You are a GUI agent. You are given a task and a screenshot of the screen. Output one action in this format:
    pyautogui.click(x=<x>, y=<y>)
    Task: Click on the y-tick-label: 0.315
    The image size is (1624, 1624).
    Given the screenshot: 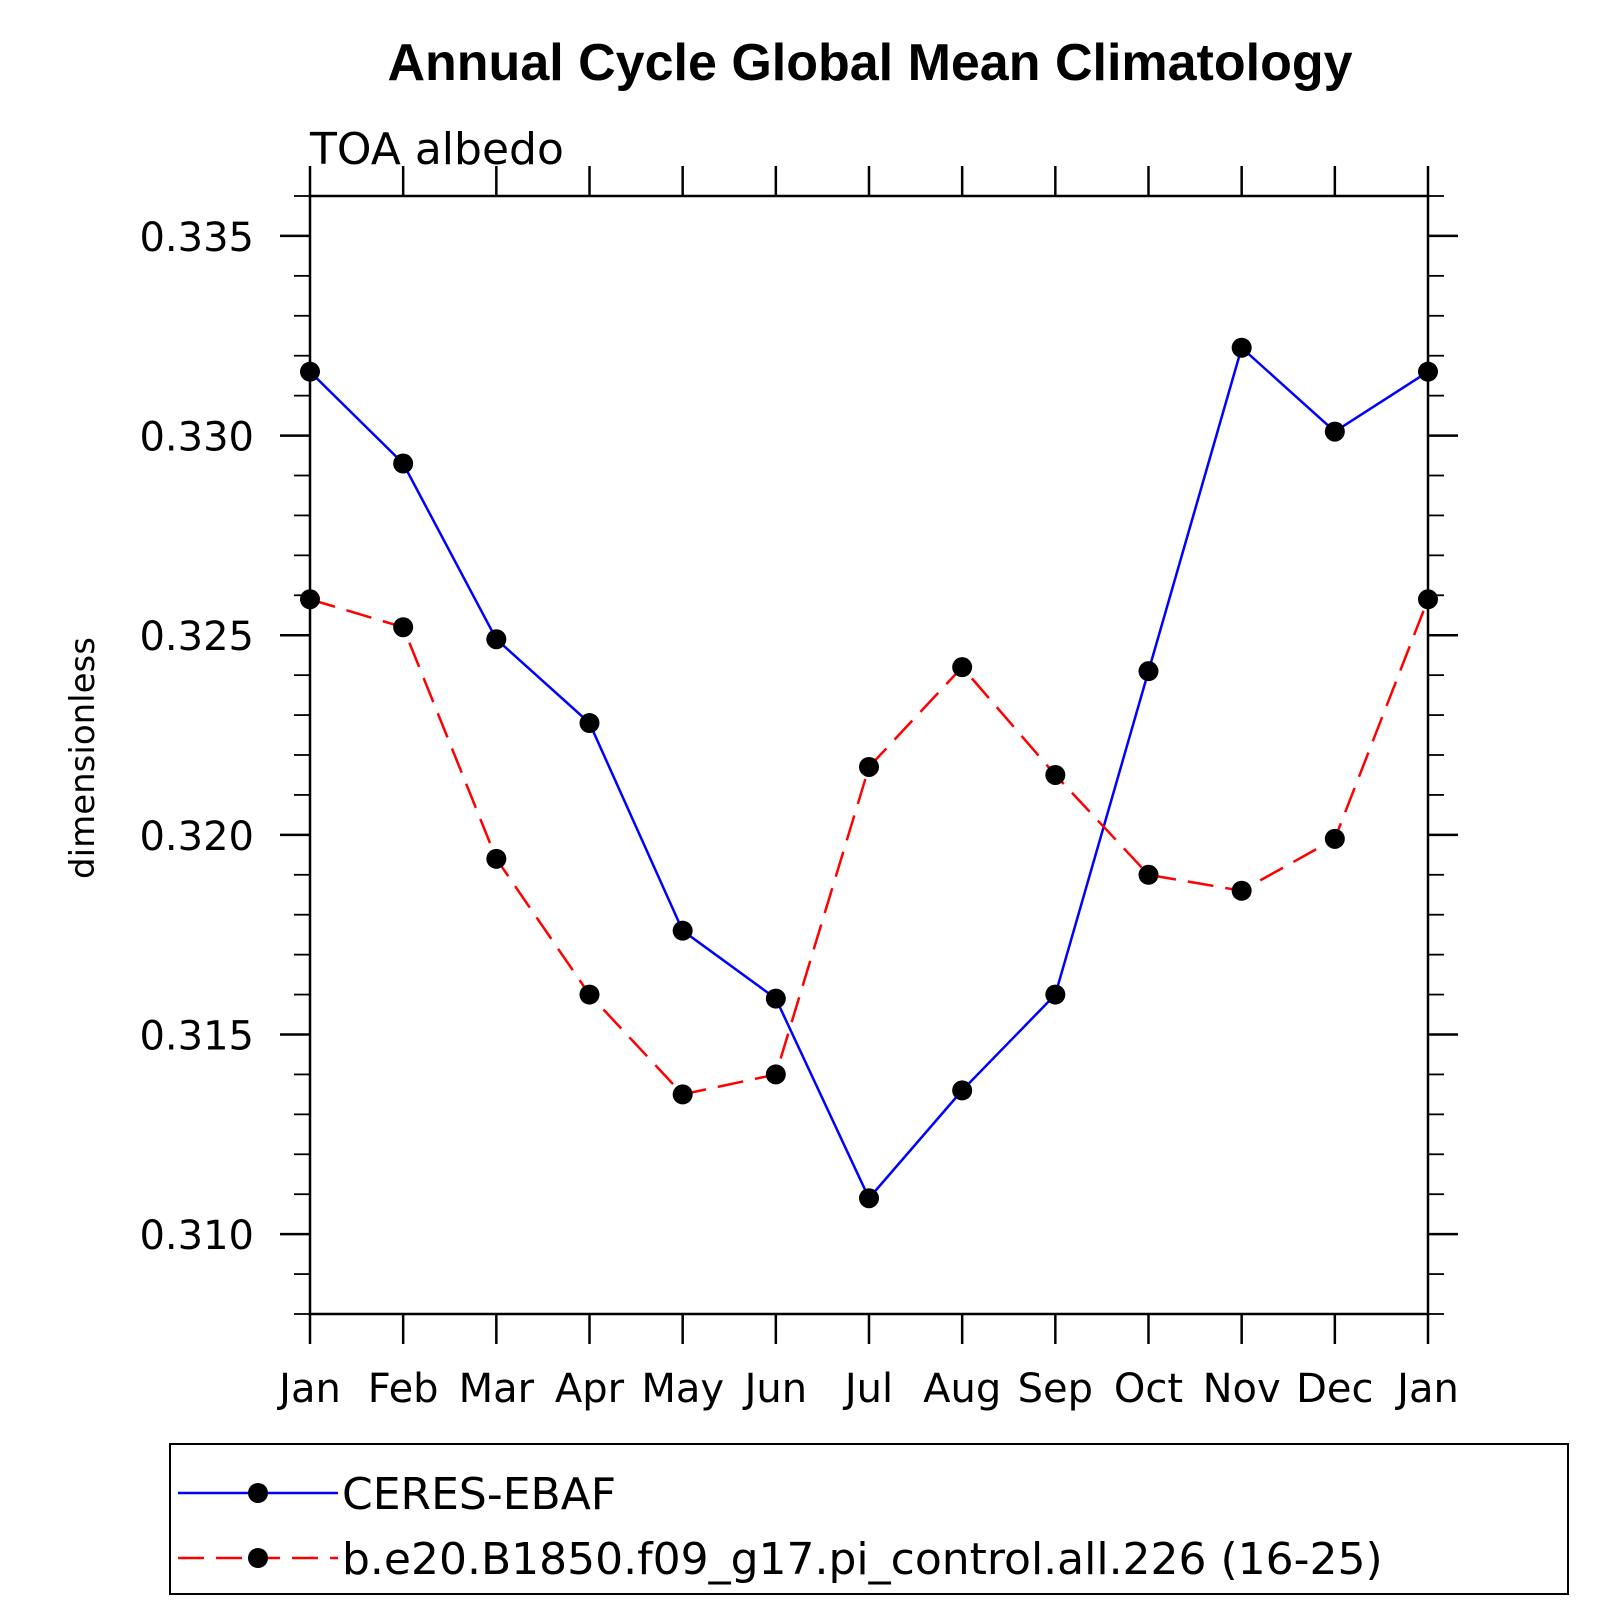 What is the action you would take?
    pyautogui.click(x=196, y=1037)
    